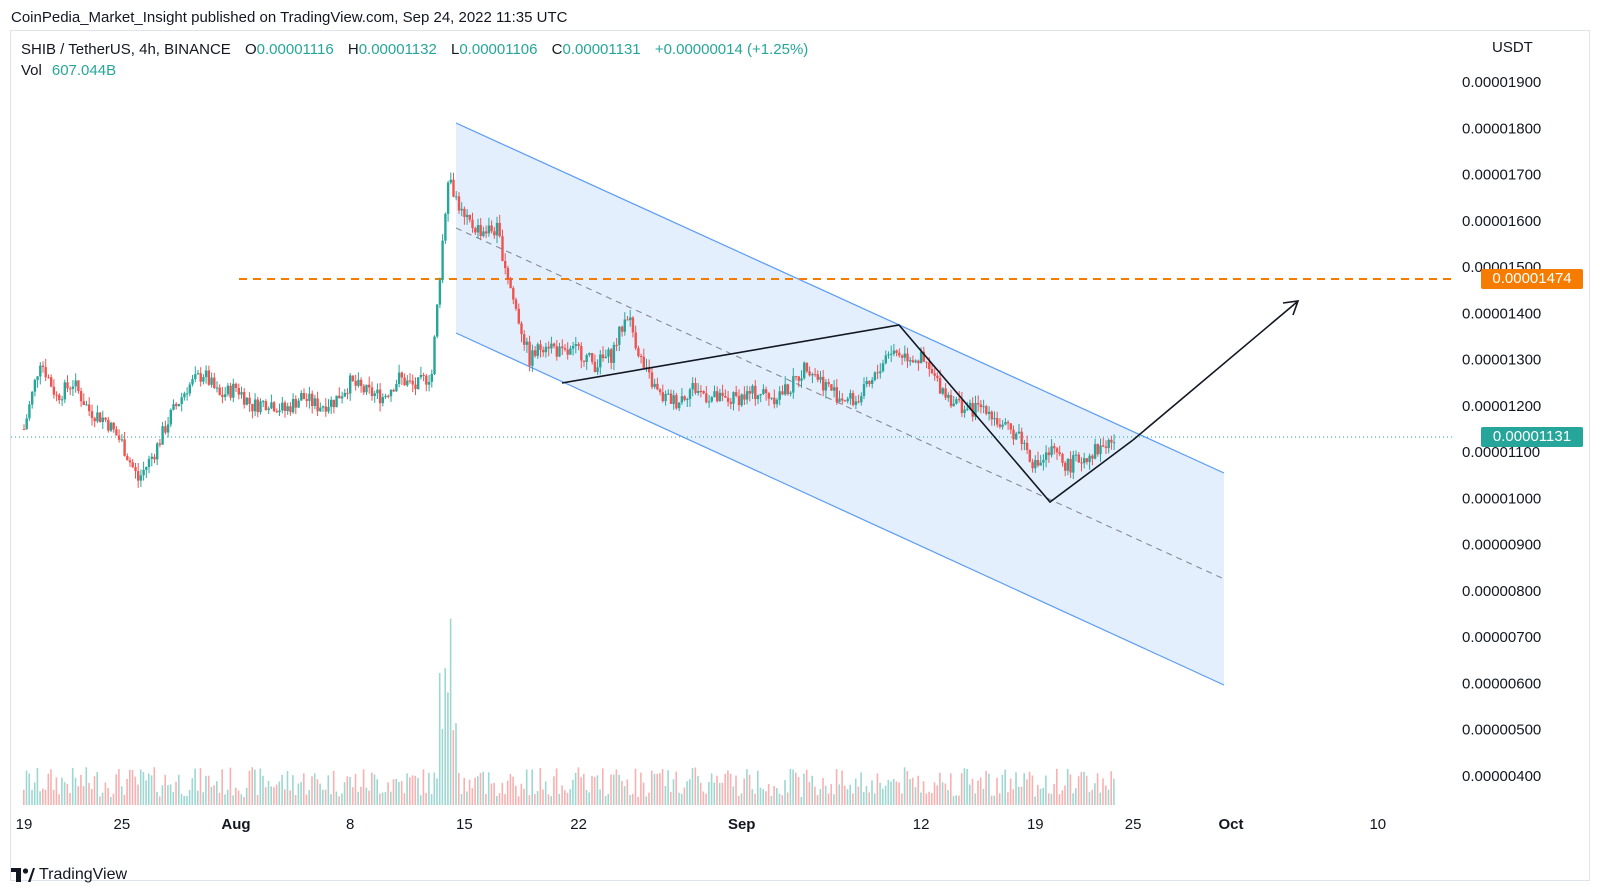  What do you see at coordinates (126, 49) in the screenshot?
I see `symbol-name: SHIB / TetherUS, 4h, BINANCE` at bounding box center [126, 49].